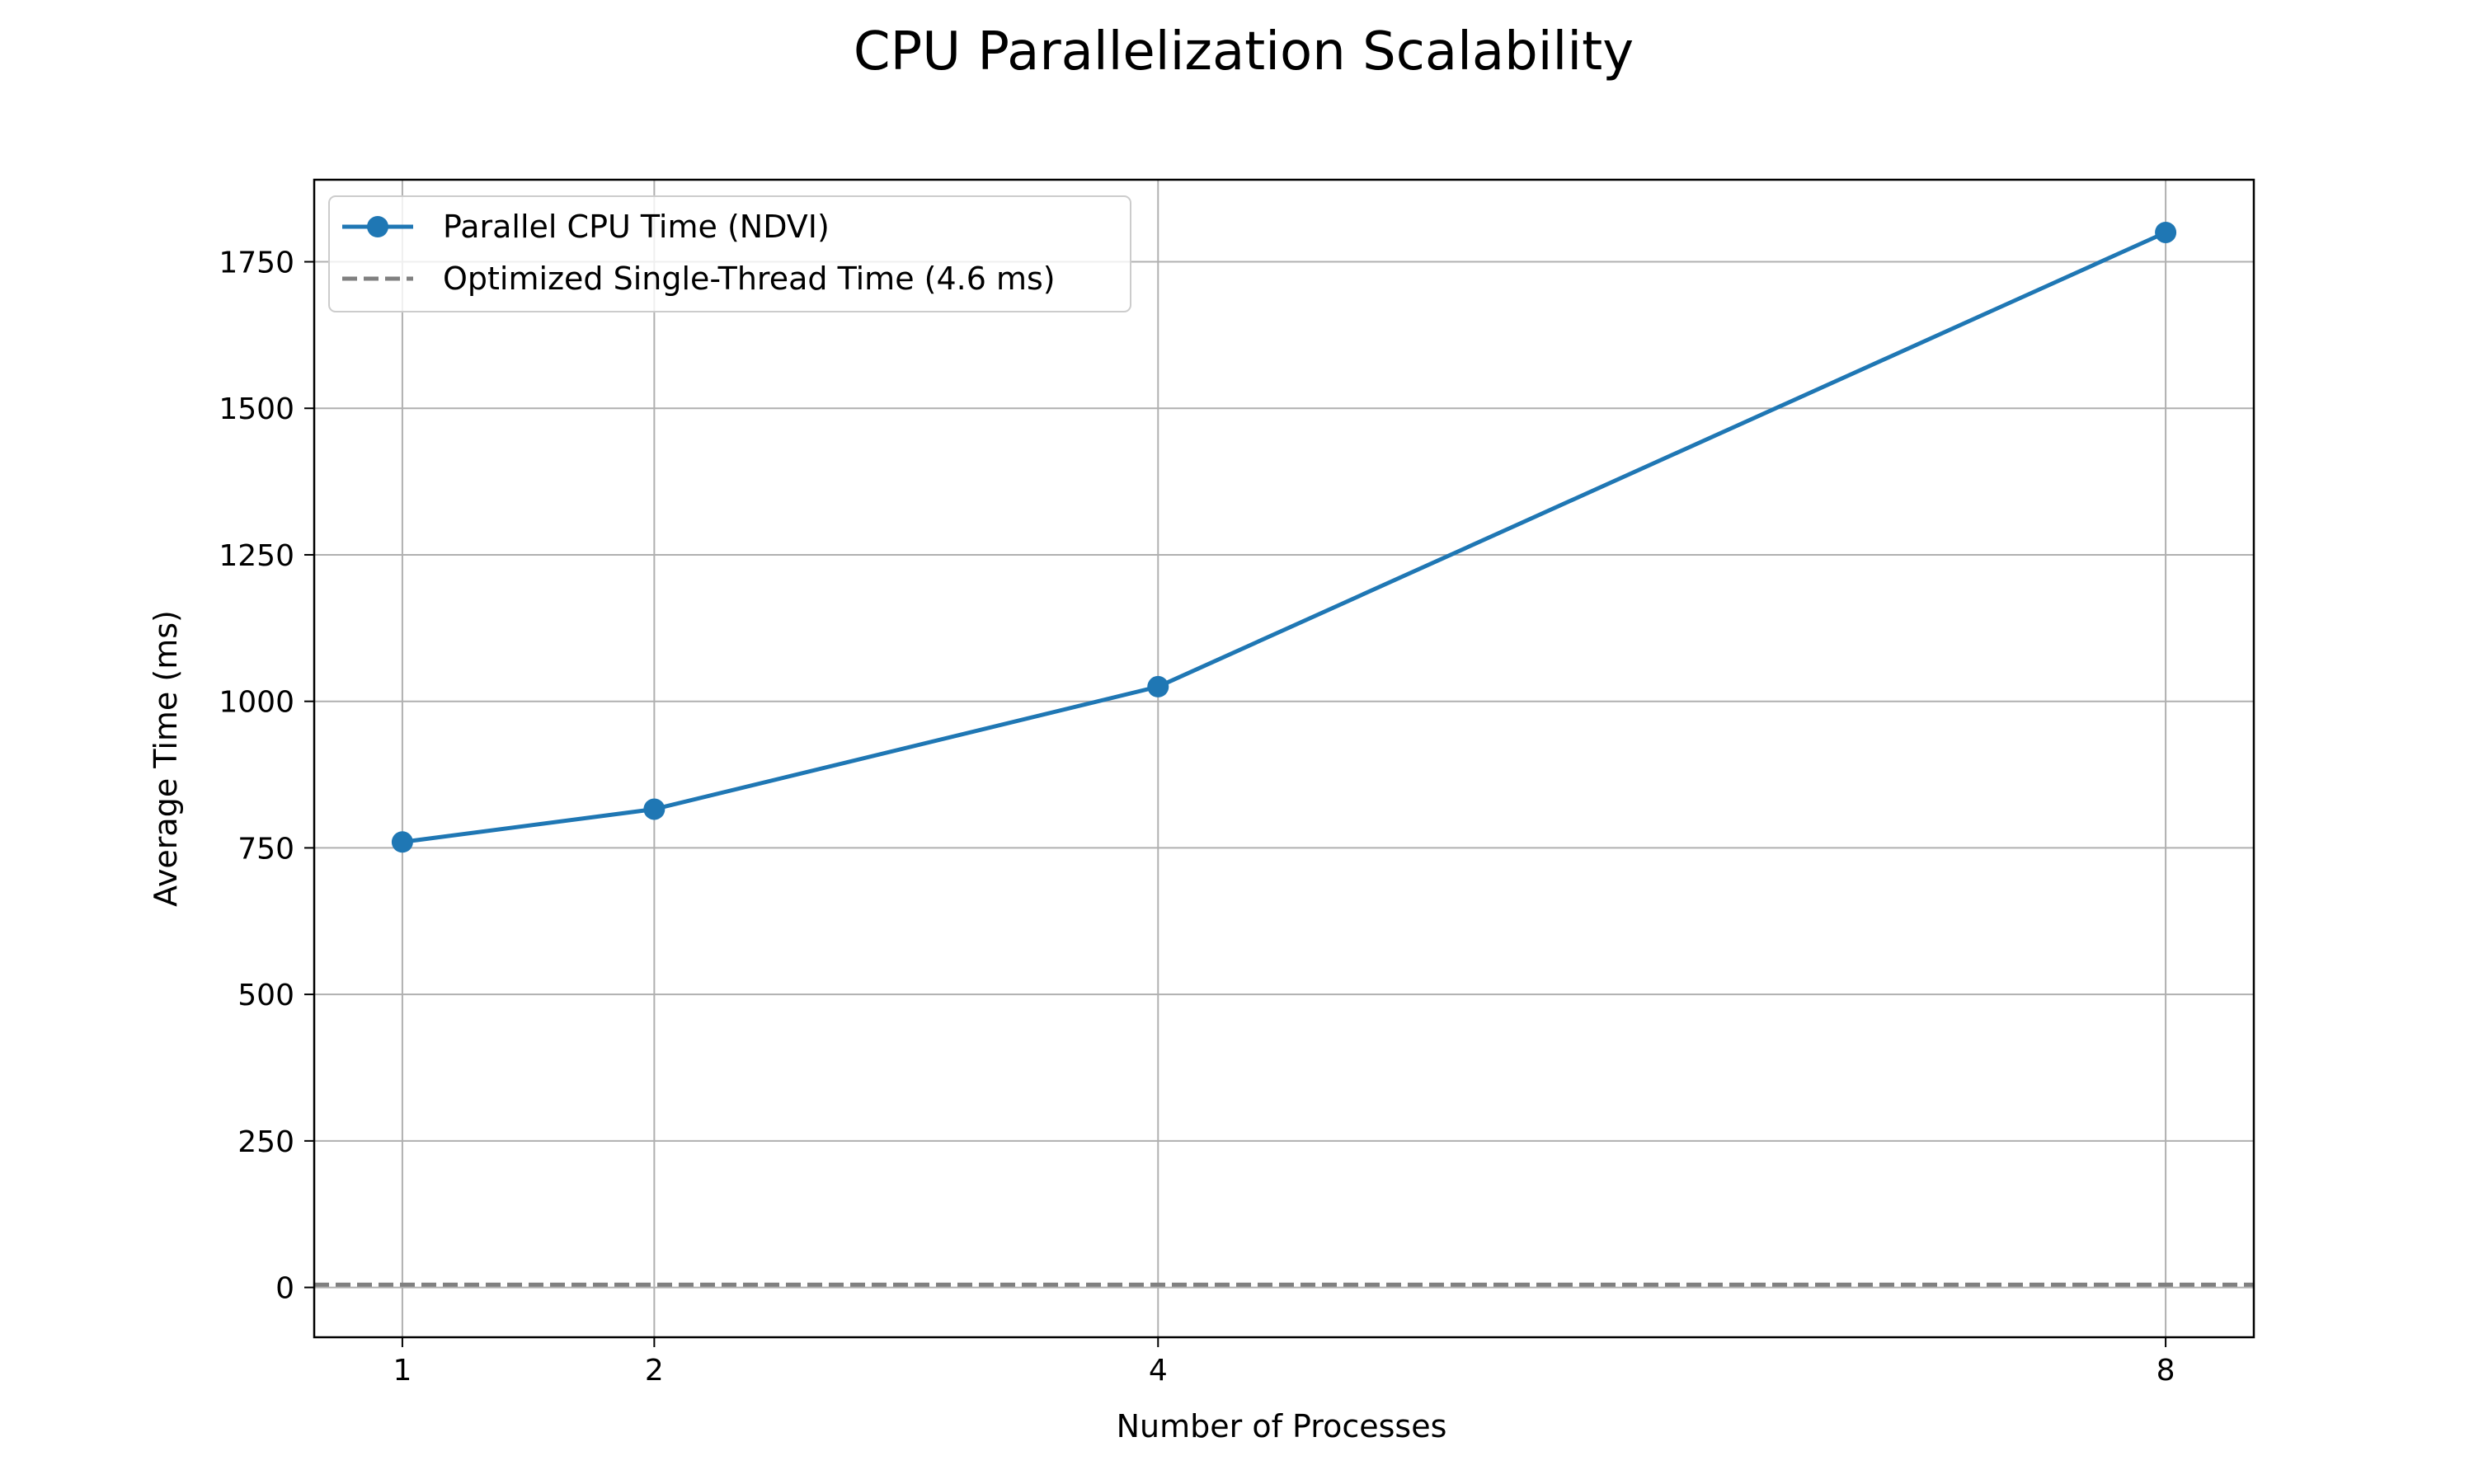 This screenshot has height=1484, width=2474. What do you see at coordinates (2166, 1371) in the screenshot?
I see `x-tick-label: 8` at bounding box center [2166, 1371].